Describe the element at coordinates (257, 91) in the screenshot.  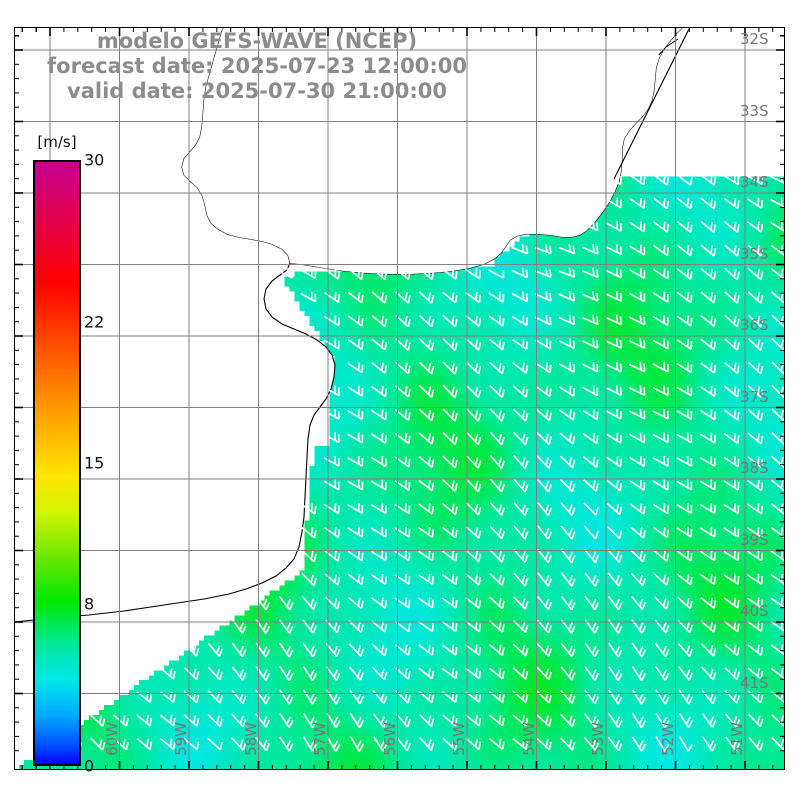
I see `title-line-valid-date: valid date: 2025-07-30 21:00:00` at that location.